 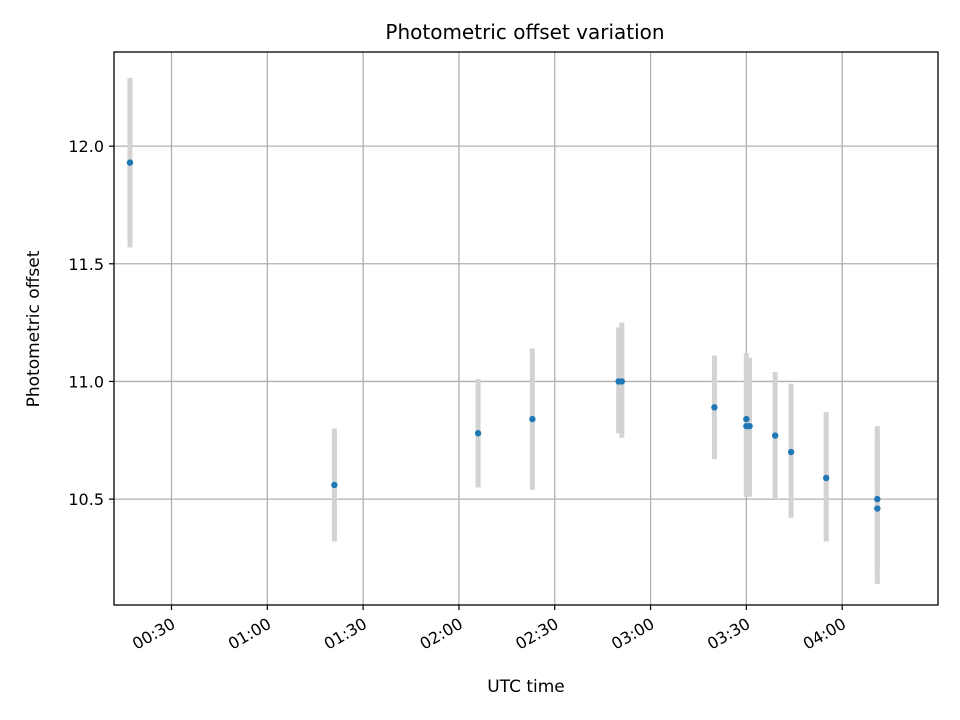 What do you see at coordinates (153, 634) in the screenshot?
I see `x-tick-label: 00:30` at bounding box center [153, 634].